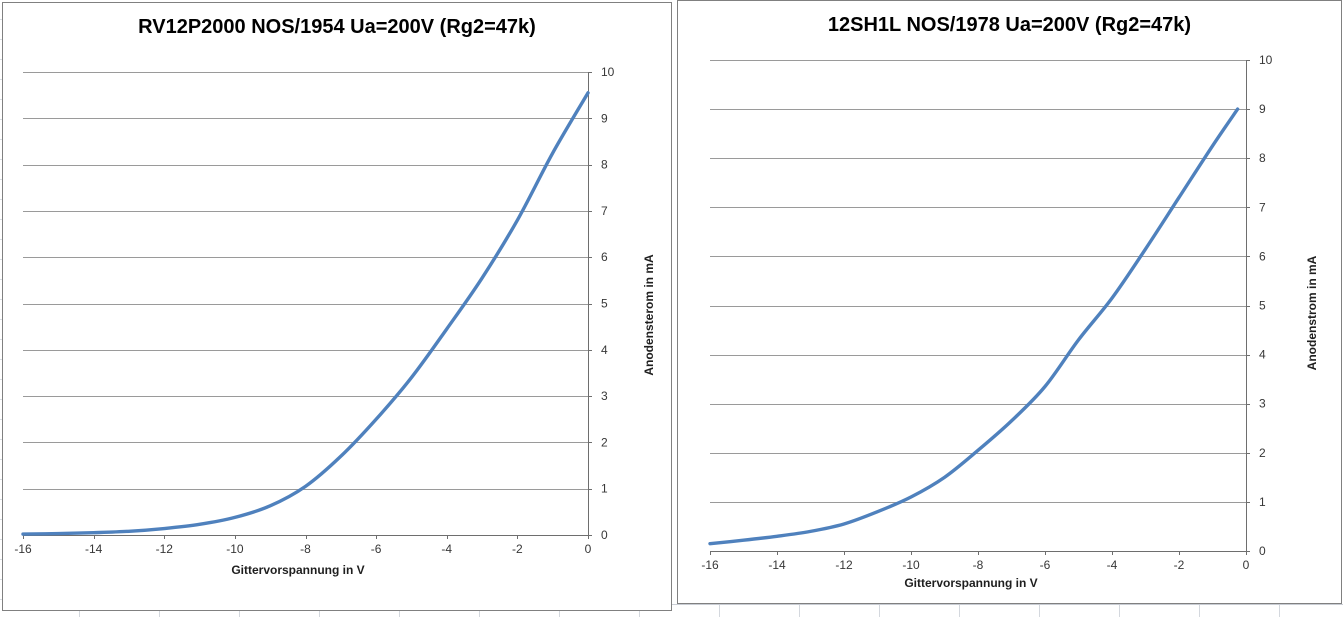 The width and height of the screenshot is (1343, 617). What do you see at coordinates (1, 308) in the screenshot?
I see `spreadsheet-row-lines` at bounding box center [1, 308].